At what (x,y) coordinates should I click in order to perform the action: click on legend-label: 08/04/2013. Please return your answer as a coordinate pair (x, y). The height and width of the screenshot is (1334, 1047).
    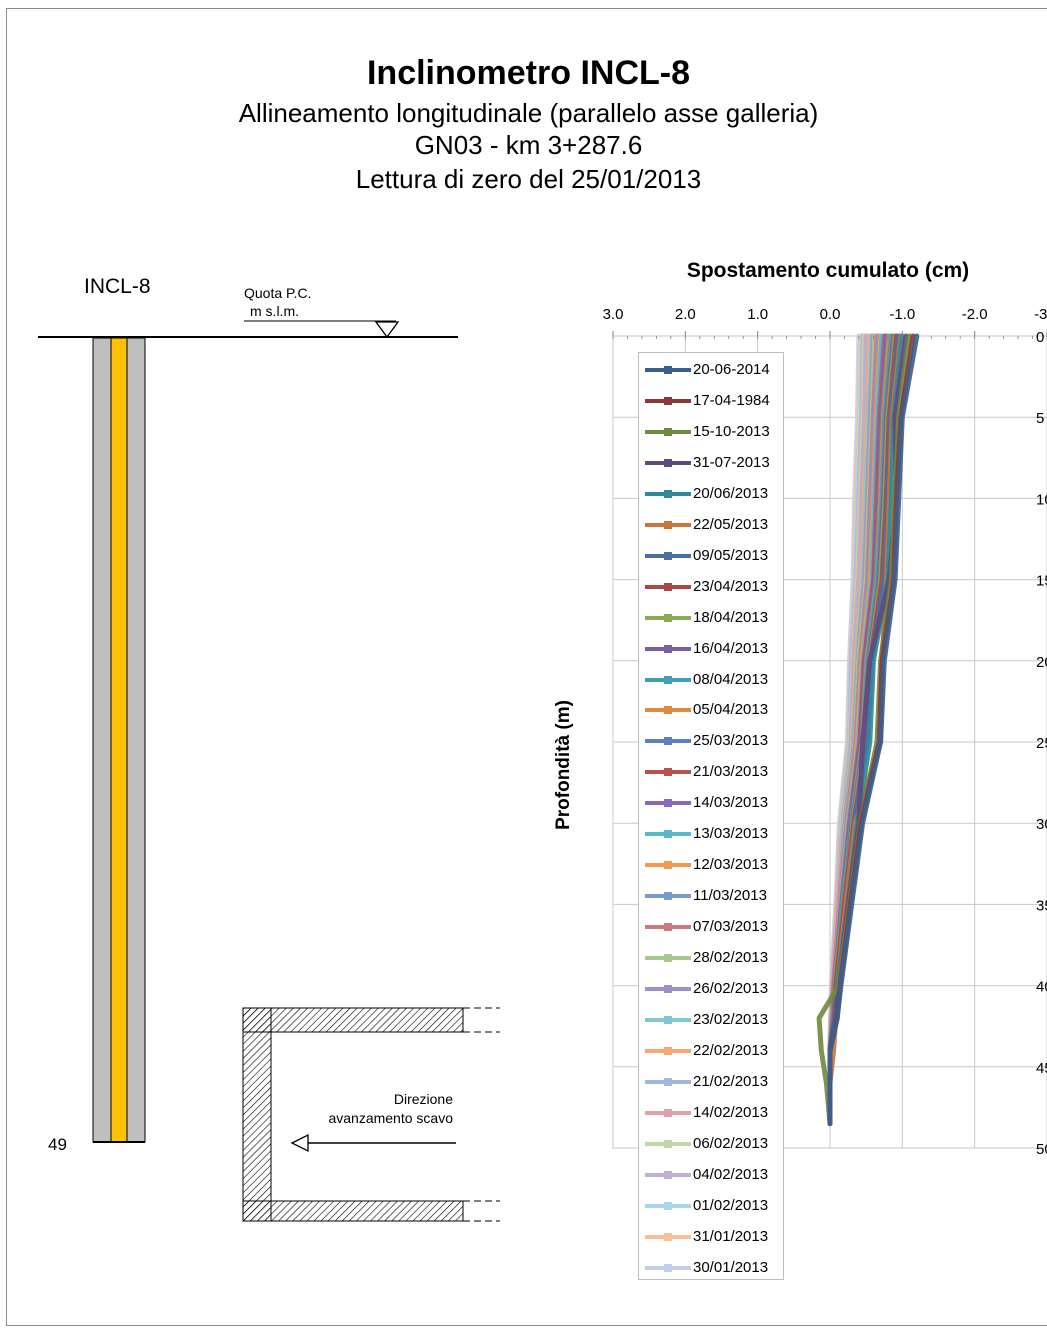
    Looking at the image, I should click on (731, 679).